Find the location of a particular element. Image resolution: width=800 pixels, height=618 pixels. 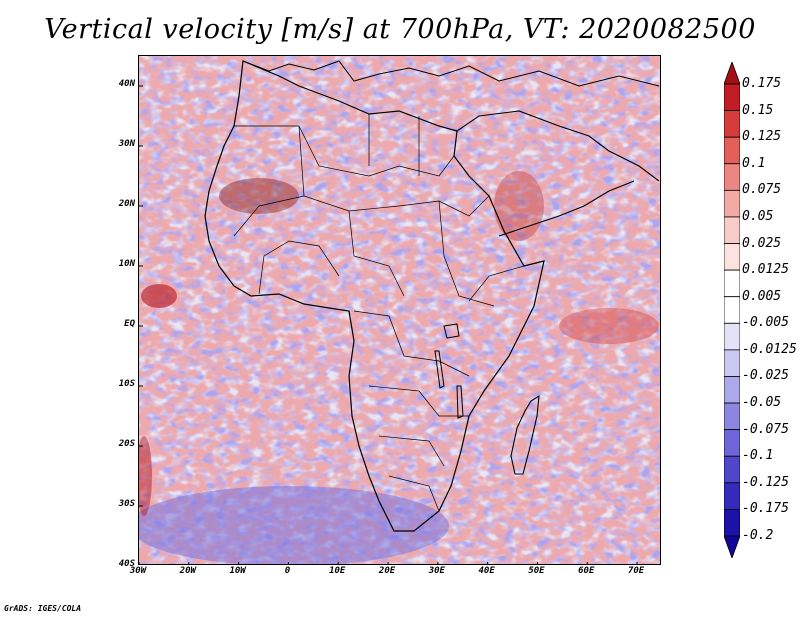

lat-tick-label: 20S is located at coordinates (126, 444).